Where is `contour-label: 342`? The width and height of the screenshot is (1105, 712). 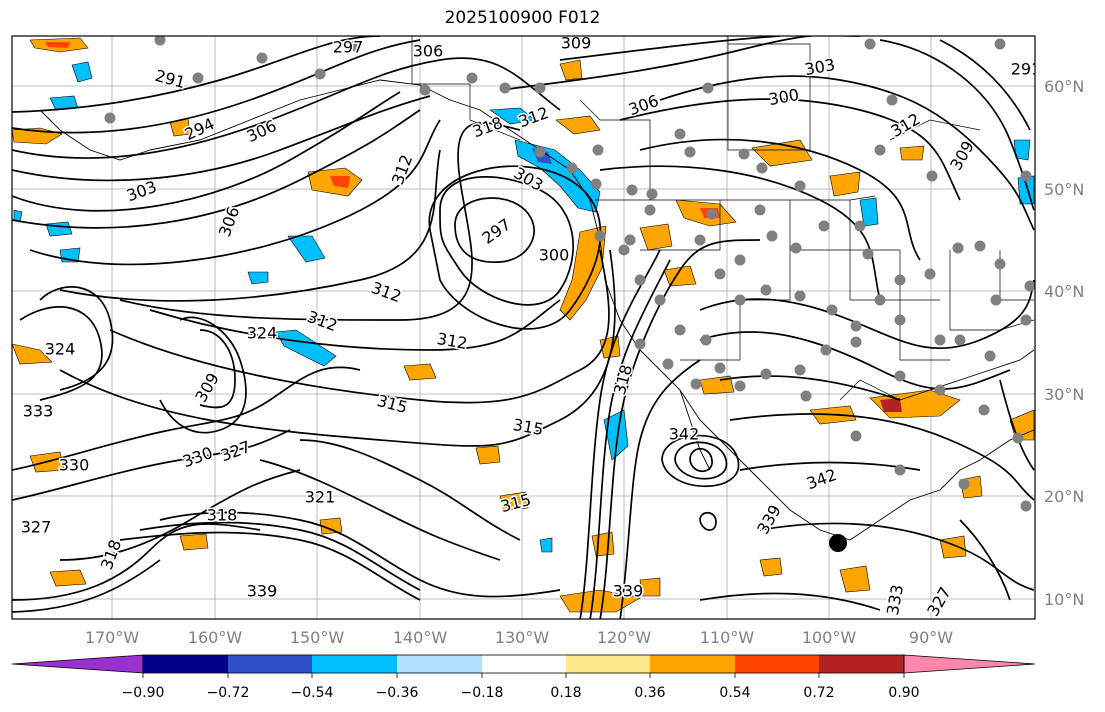 contour-label: 342 is located at coordinates (684, 434).